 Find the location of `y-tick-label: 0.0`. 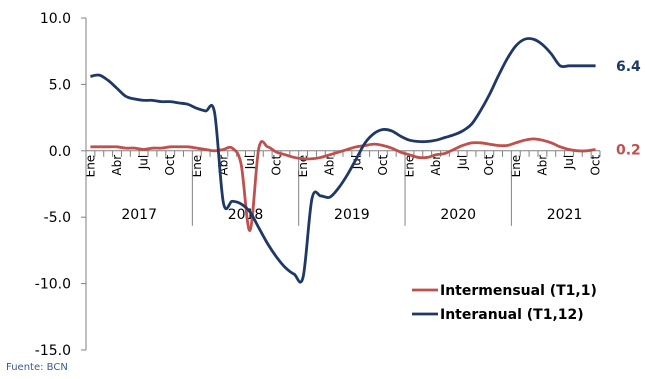

y-tick-label: 0.0 is located at coordinates (60, 152).